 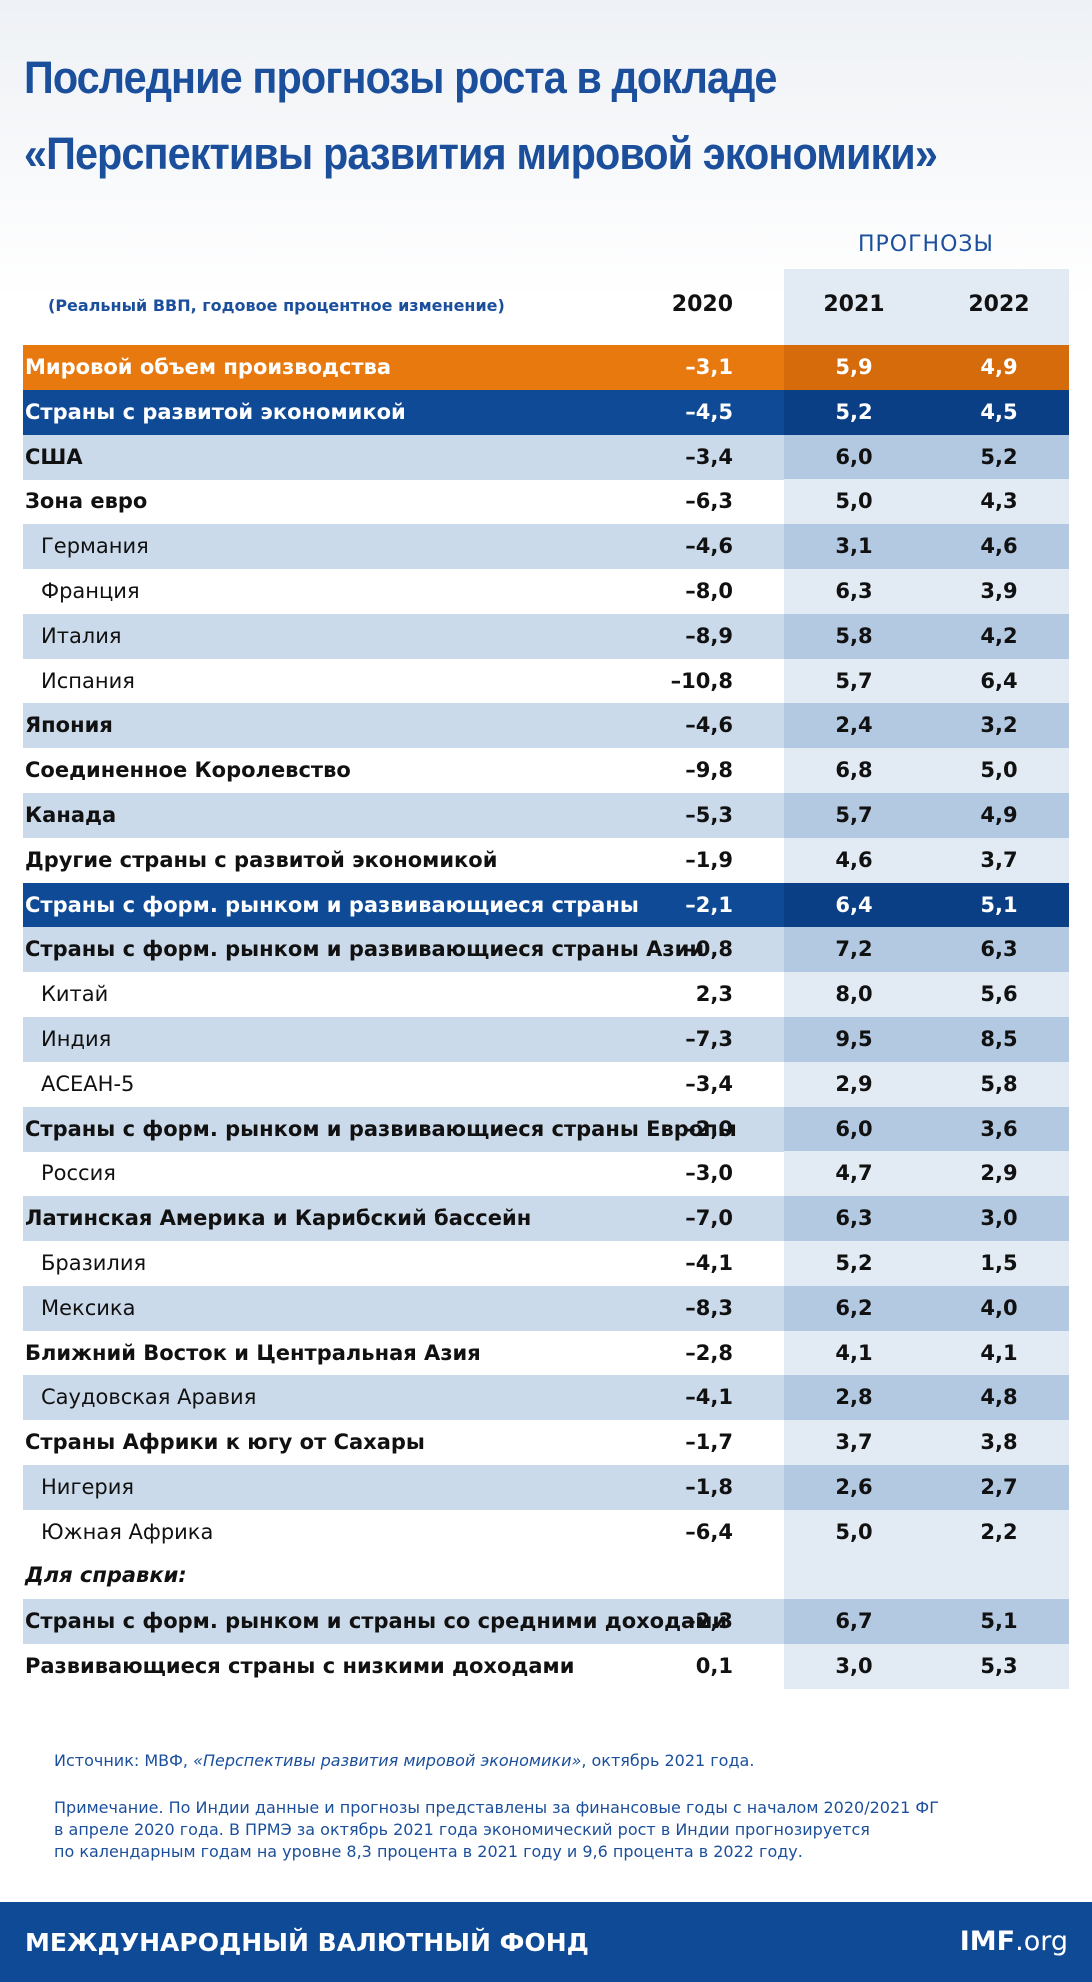 What do you see at coordinates (546, 1942) in the screenshot?
I see `footer-band` at bounding box center [546, 1942].